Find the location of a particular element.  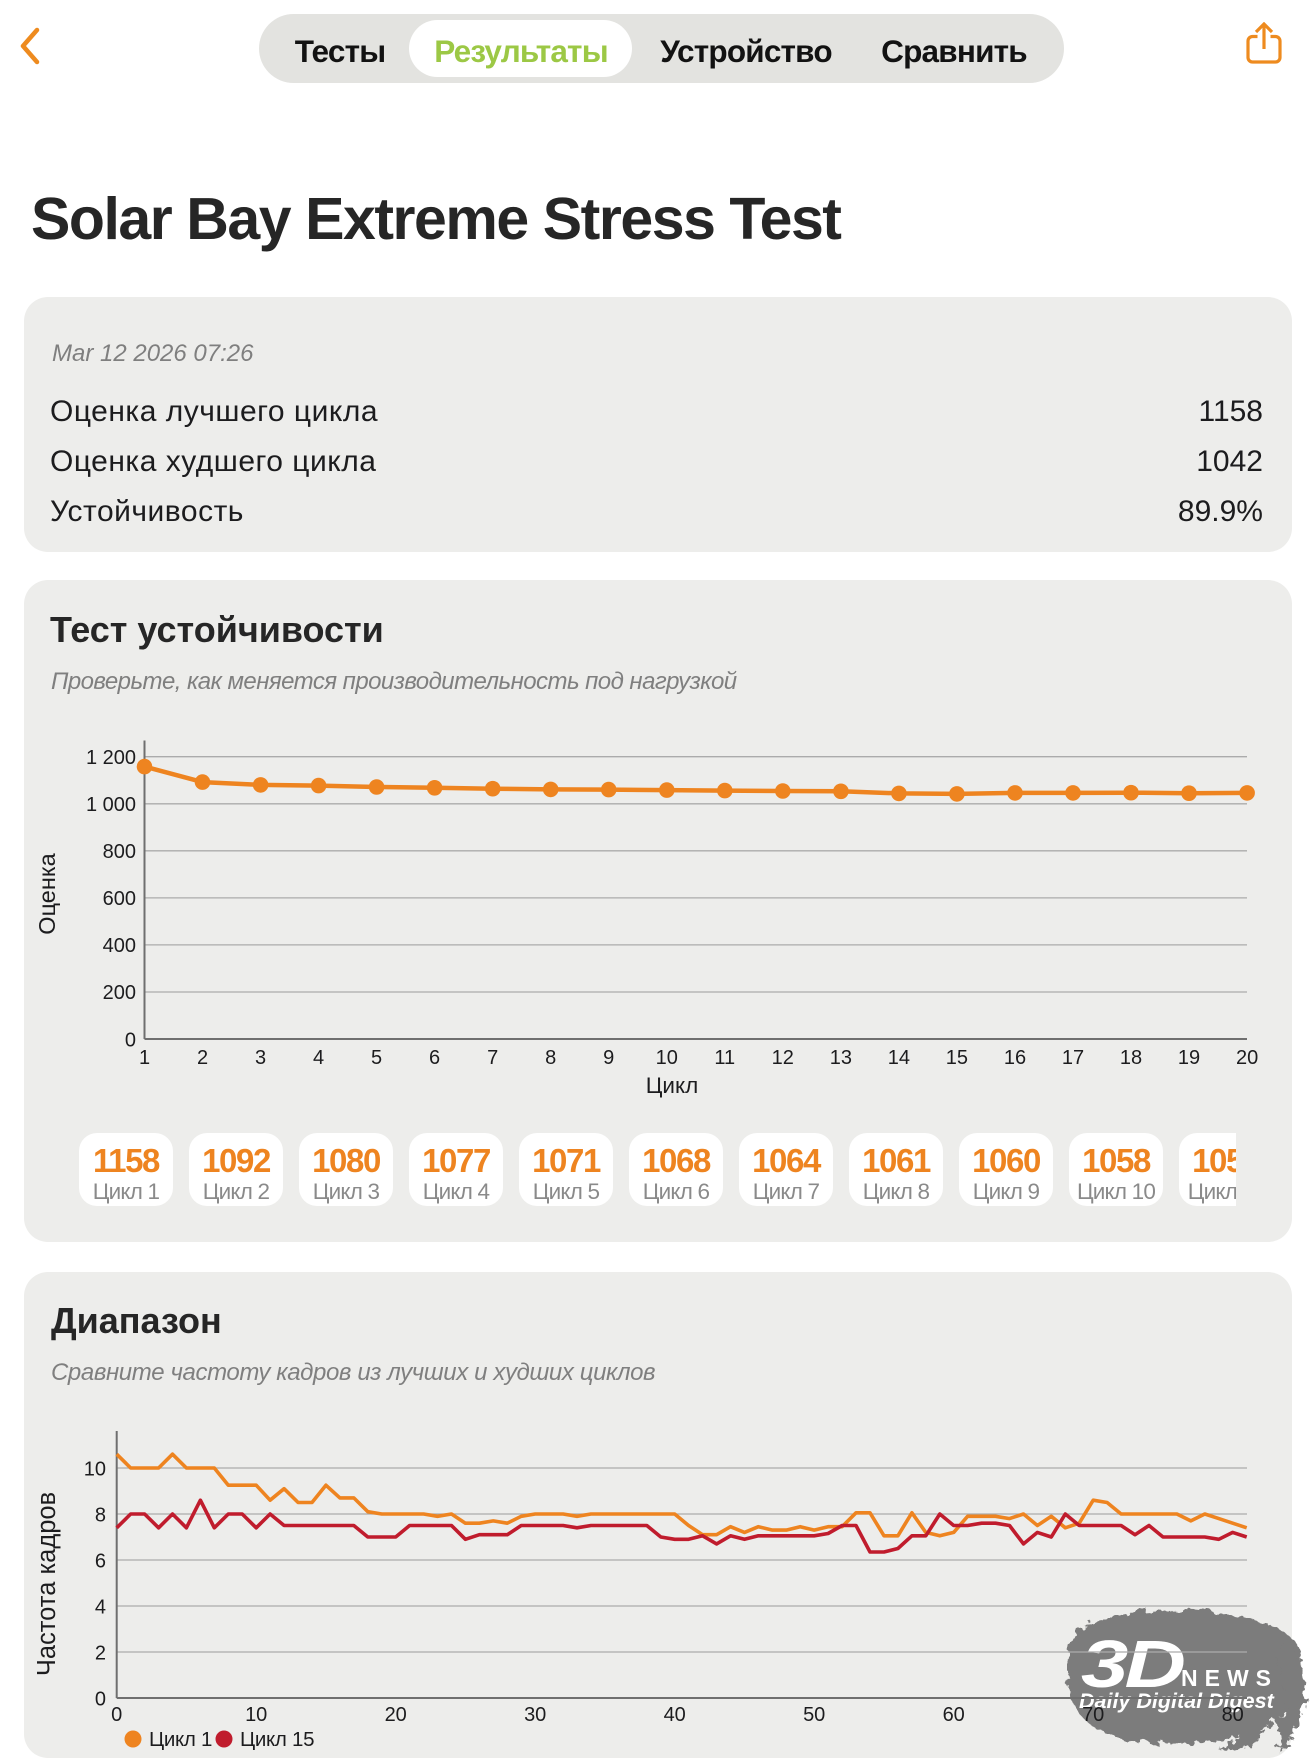

svg-text: 18 is located at coordinates (1131, 1058).